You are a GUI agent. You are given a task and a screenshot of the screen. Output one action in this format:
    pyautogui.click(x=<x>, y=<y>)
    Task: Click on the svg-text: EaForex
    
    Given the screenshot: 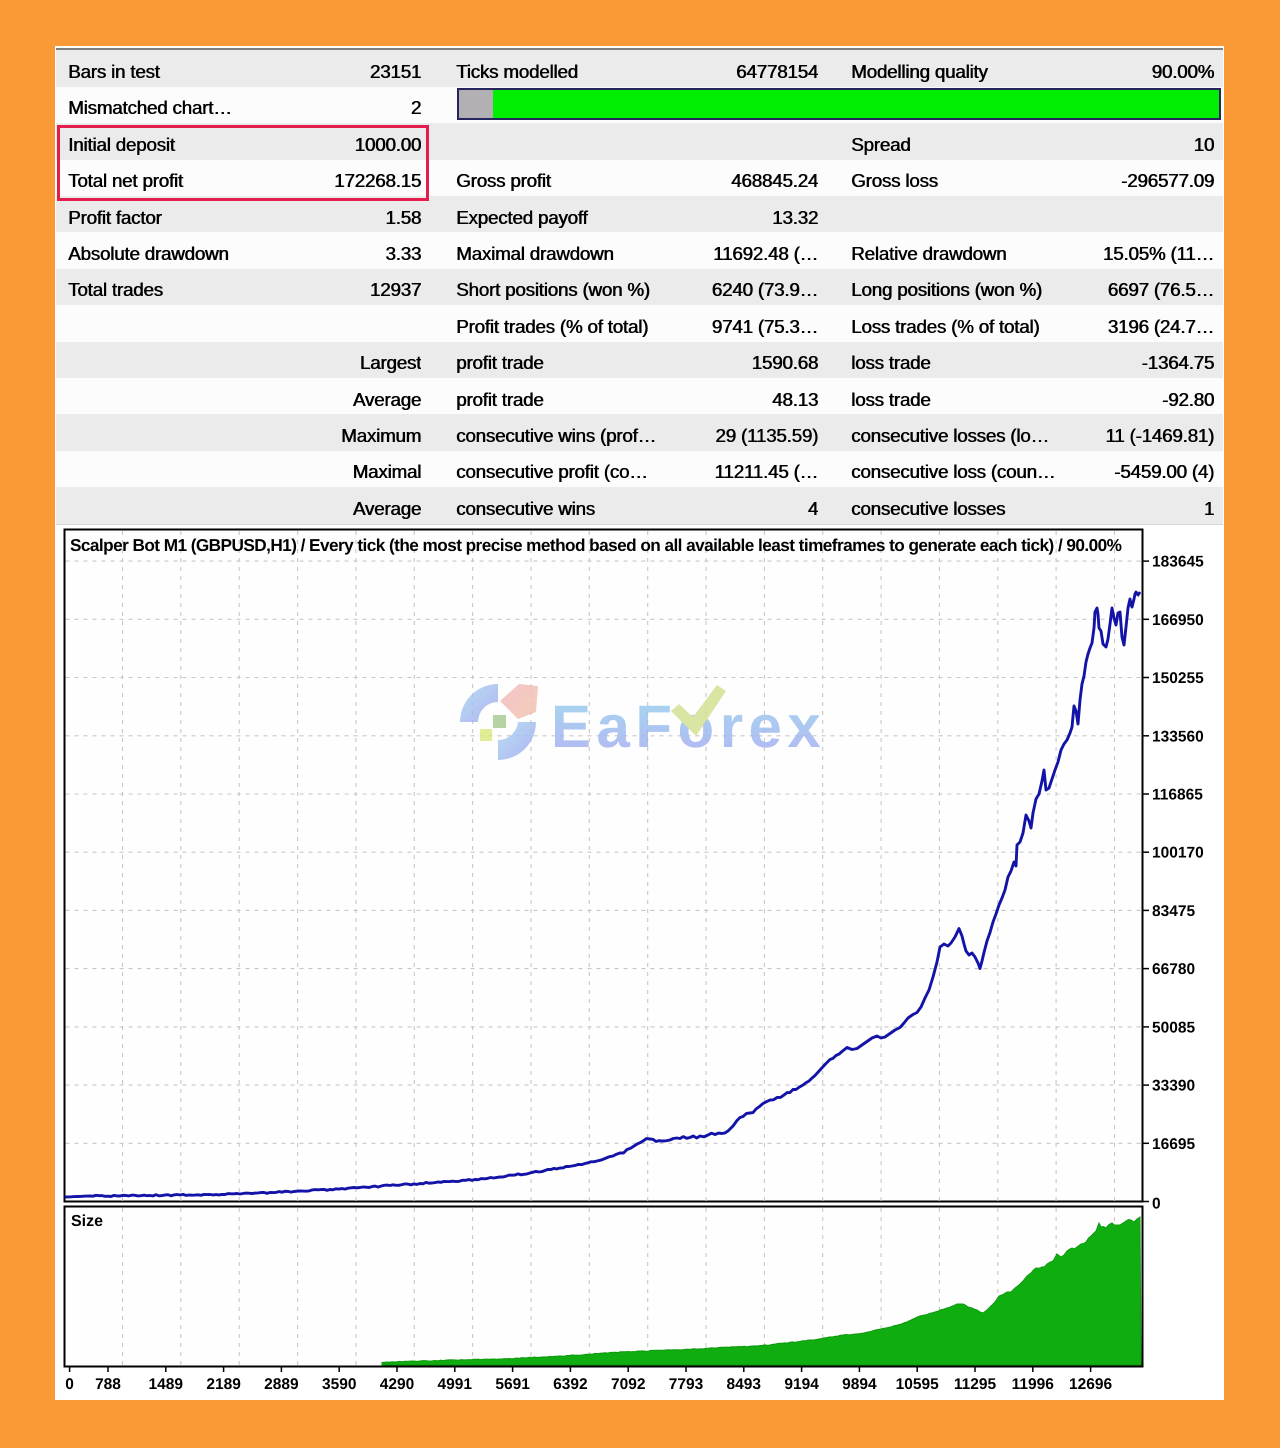 What is the action you would take?
    pyautogui.click(x=688, y=726)
    